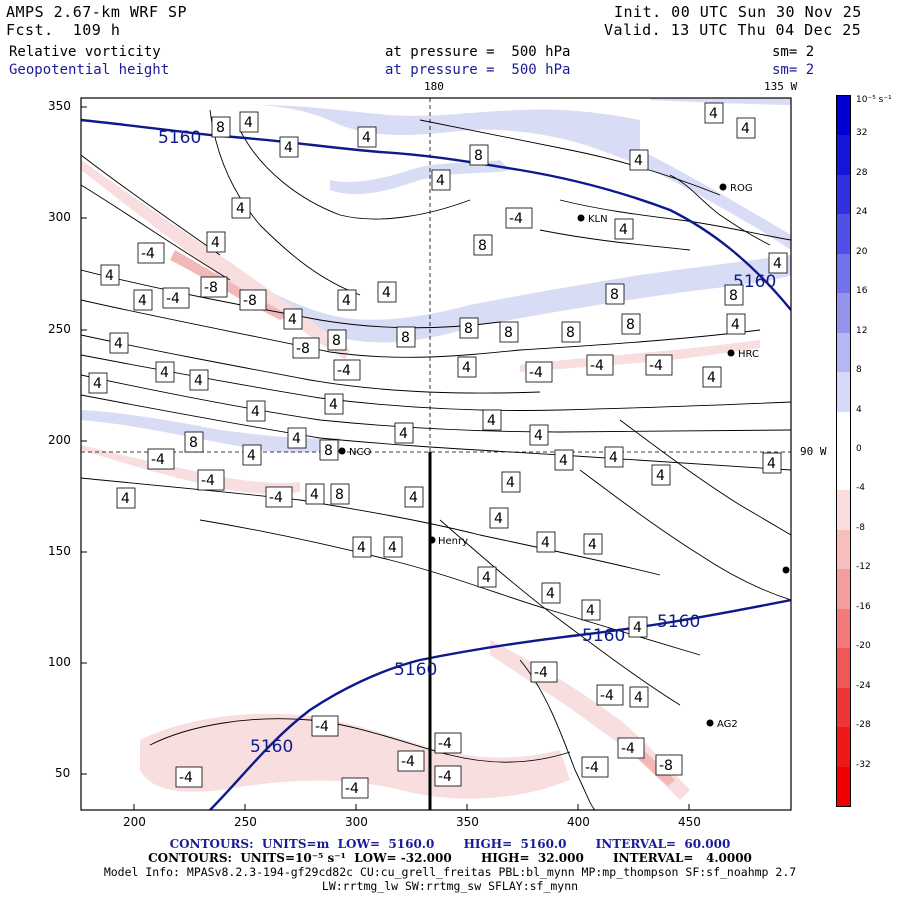 Image resolution: width=900 pixels, height=900 pixels. Describe the element at coordinates (863, 567) in the screenshot. I see `colorbar-tick-label: -12` at that location.